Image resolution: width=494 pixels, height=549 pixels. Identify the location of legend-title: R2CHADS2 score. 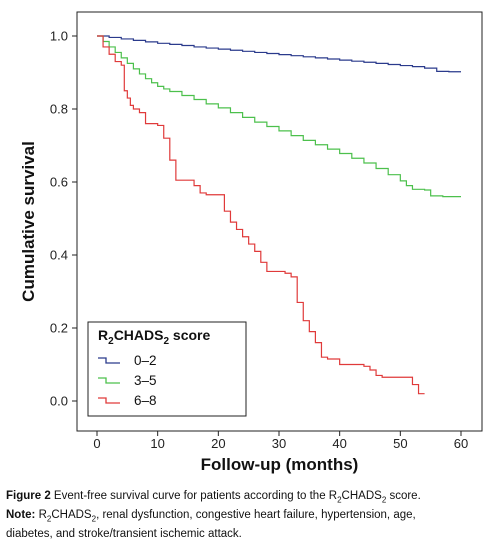
(154, 337).